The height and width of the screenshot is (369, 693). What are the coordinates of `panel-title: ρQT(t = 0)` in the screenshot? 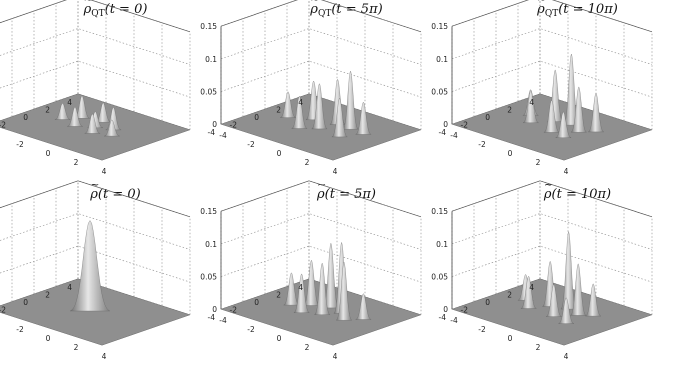 It's located at (115, 10).